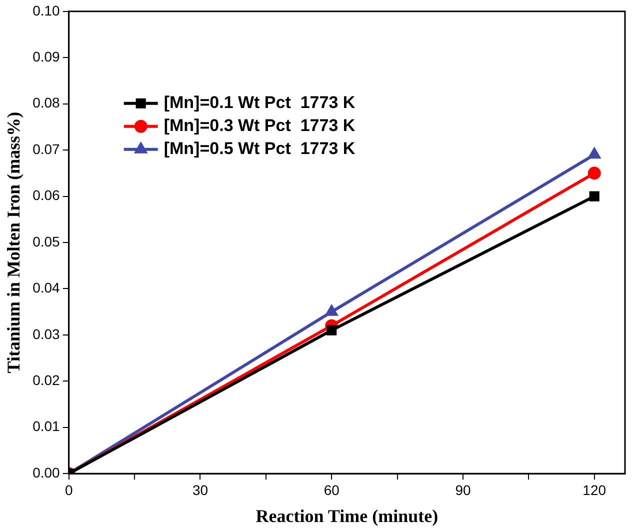 The height and width of the screenshot is (532, 633). Describe the element at coordinates (463, 490) in the screenshot. I see `x-tick-label: 90` at that location.